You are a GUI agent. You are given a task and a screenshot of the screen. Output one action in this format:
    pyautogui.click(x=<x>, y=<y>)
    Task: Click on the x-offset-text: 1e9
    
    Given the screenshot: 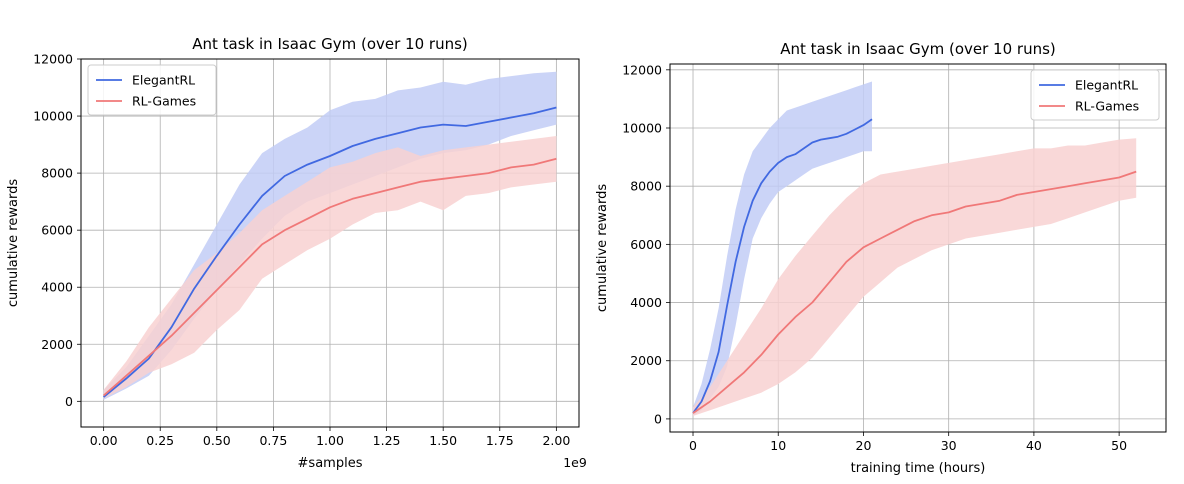 What is the action you would take?
    pyautogui.click(x=575, y=462)
    